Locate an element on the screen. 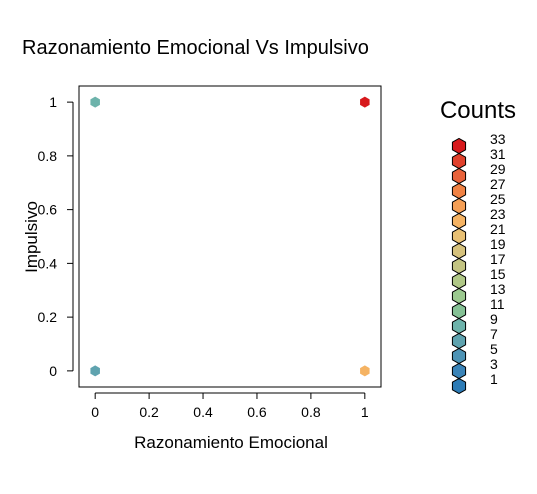 This screenshot has height=494, width=537. legend-label: 23 is located at coordinates (498, 214).